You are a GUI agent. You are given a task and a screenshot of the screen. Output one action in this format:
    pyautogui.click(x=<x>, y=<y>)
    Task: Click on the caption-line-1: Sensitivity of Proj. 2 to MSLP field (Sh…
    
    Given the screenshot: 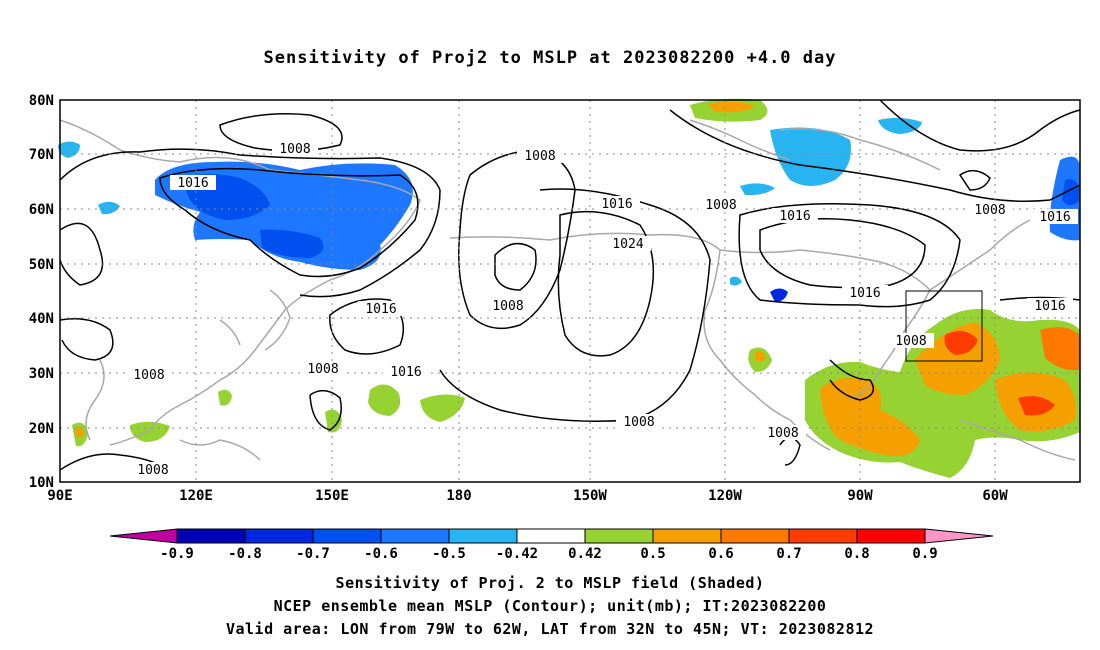 What is the action you would take?
    pyautogui.click(x=550, y=583)
    